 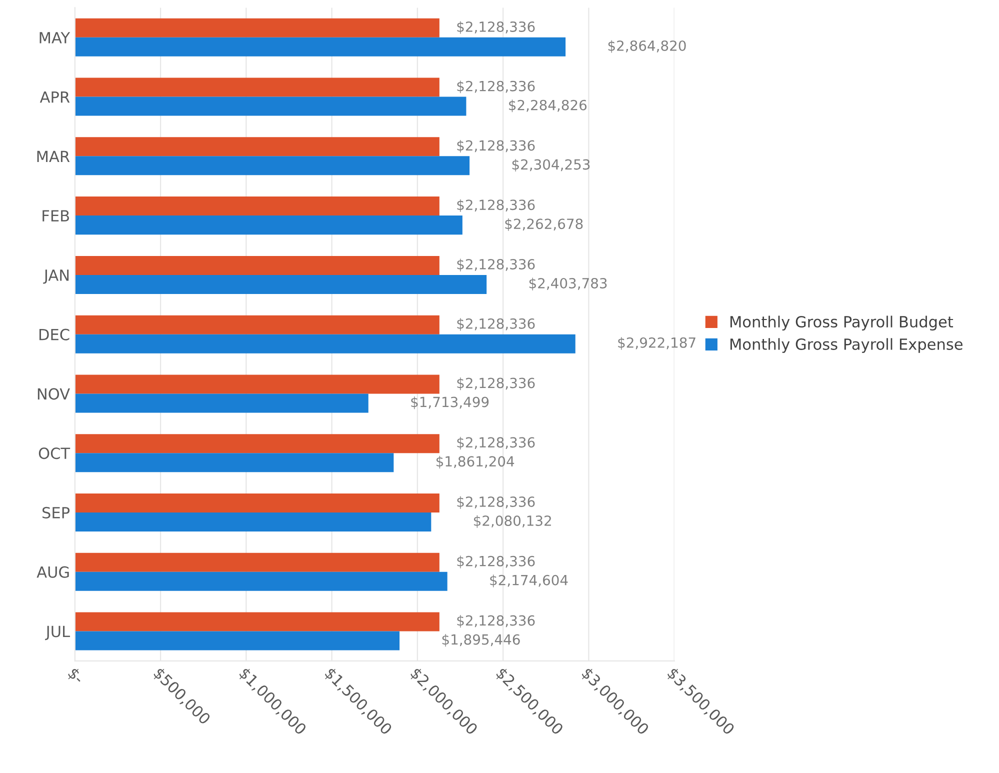 What do you see at coordinates (529, 581) in the screenshot?
I see `data-label: $2,174,604` at bounding box center [529, 581].